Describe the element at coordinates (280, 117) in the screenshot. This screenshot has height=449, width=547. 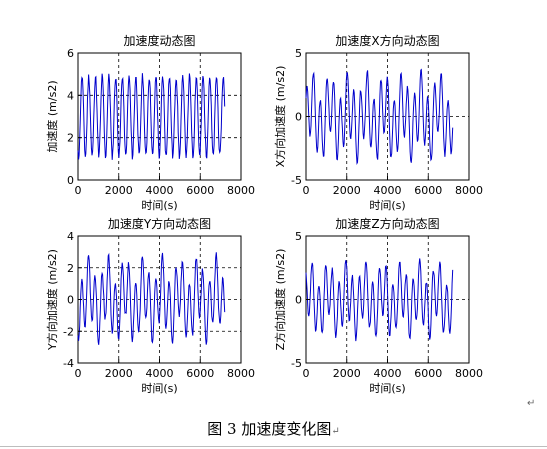
I see `y-axis-label: X方向加速度 (m/s2)` at that location.